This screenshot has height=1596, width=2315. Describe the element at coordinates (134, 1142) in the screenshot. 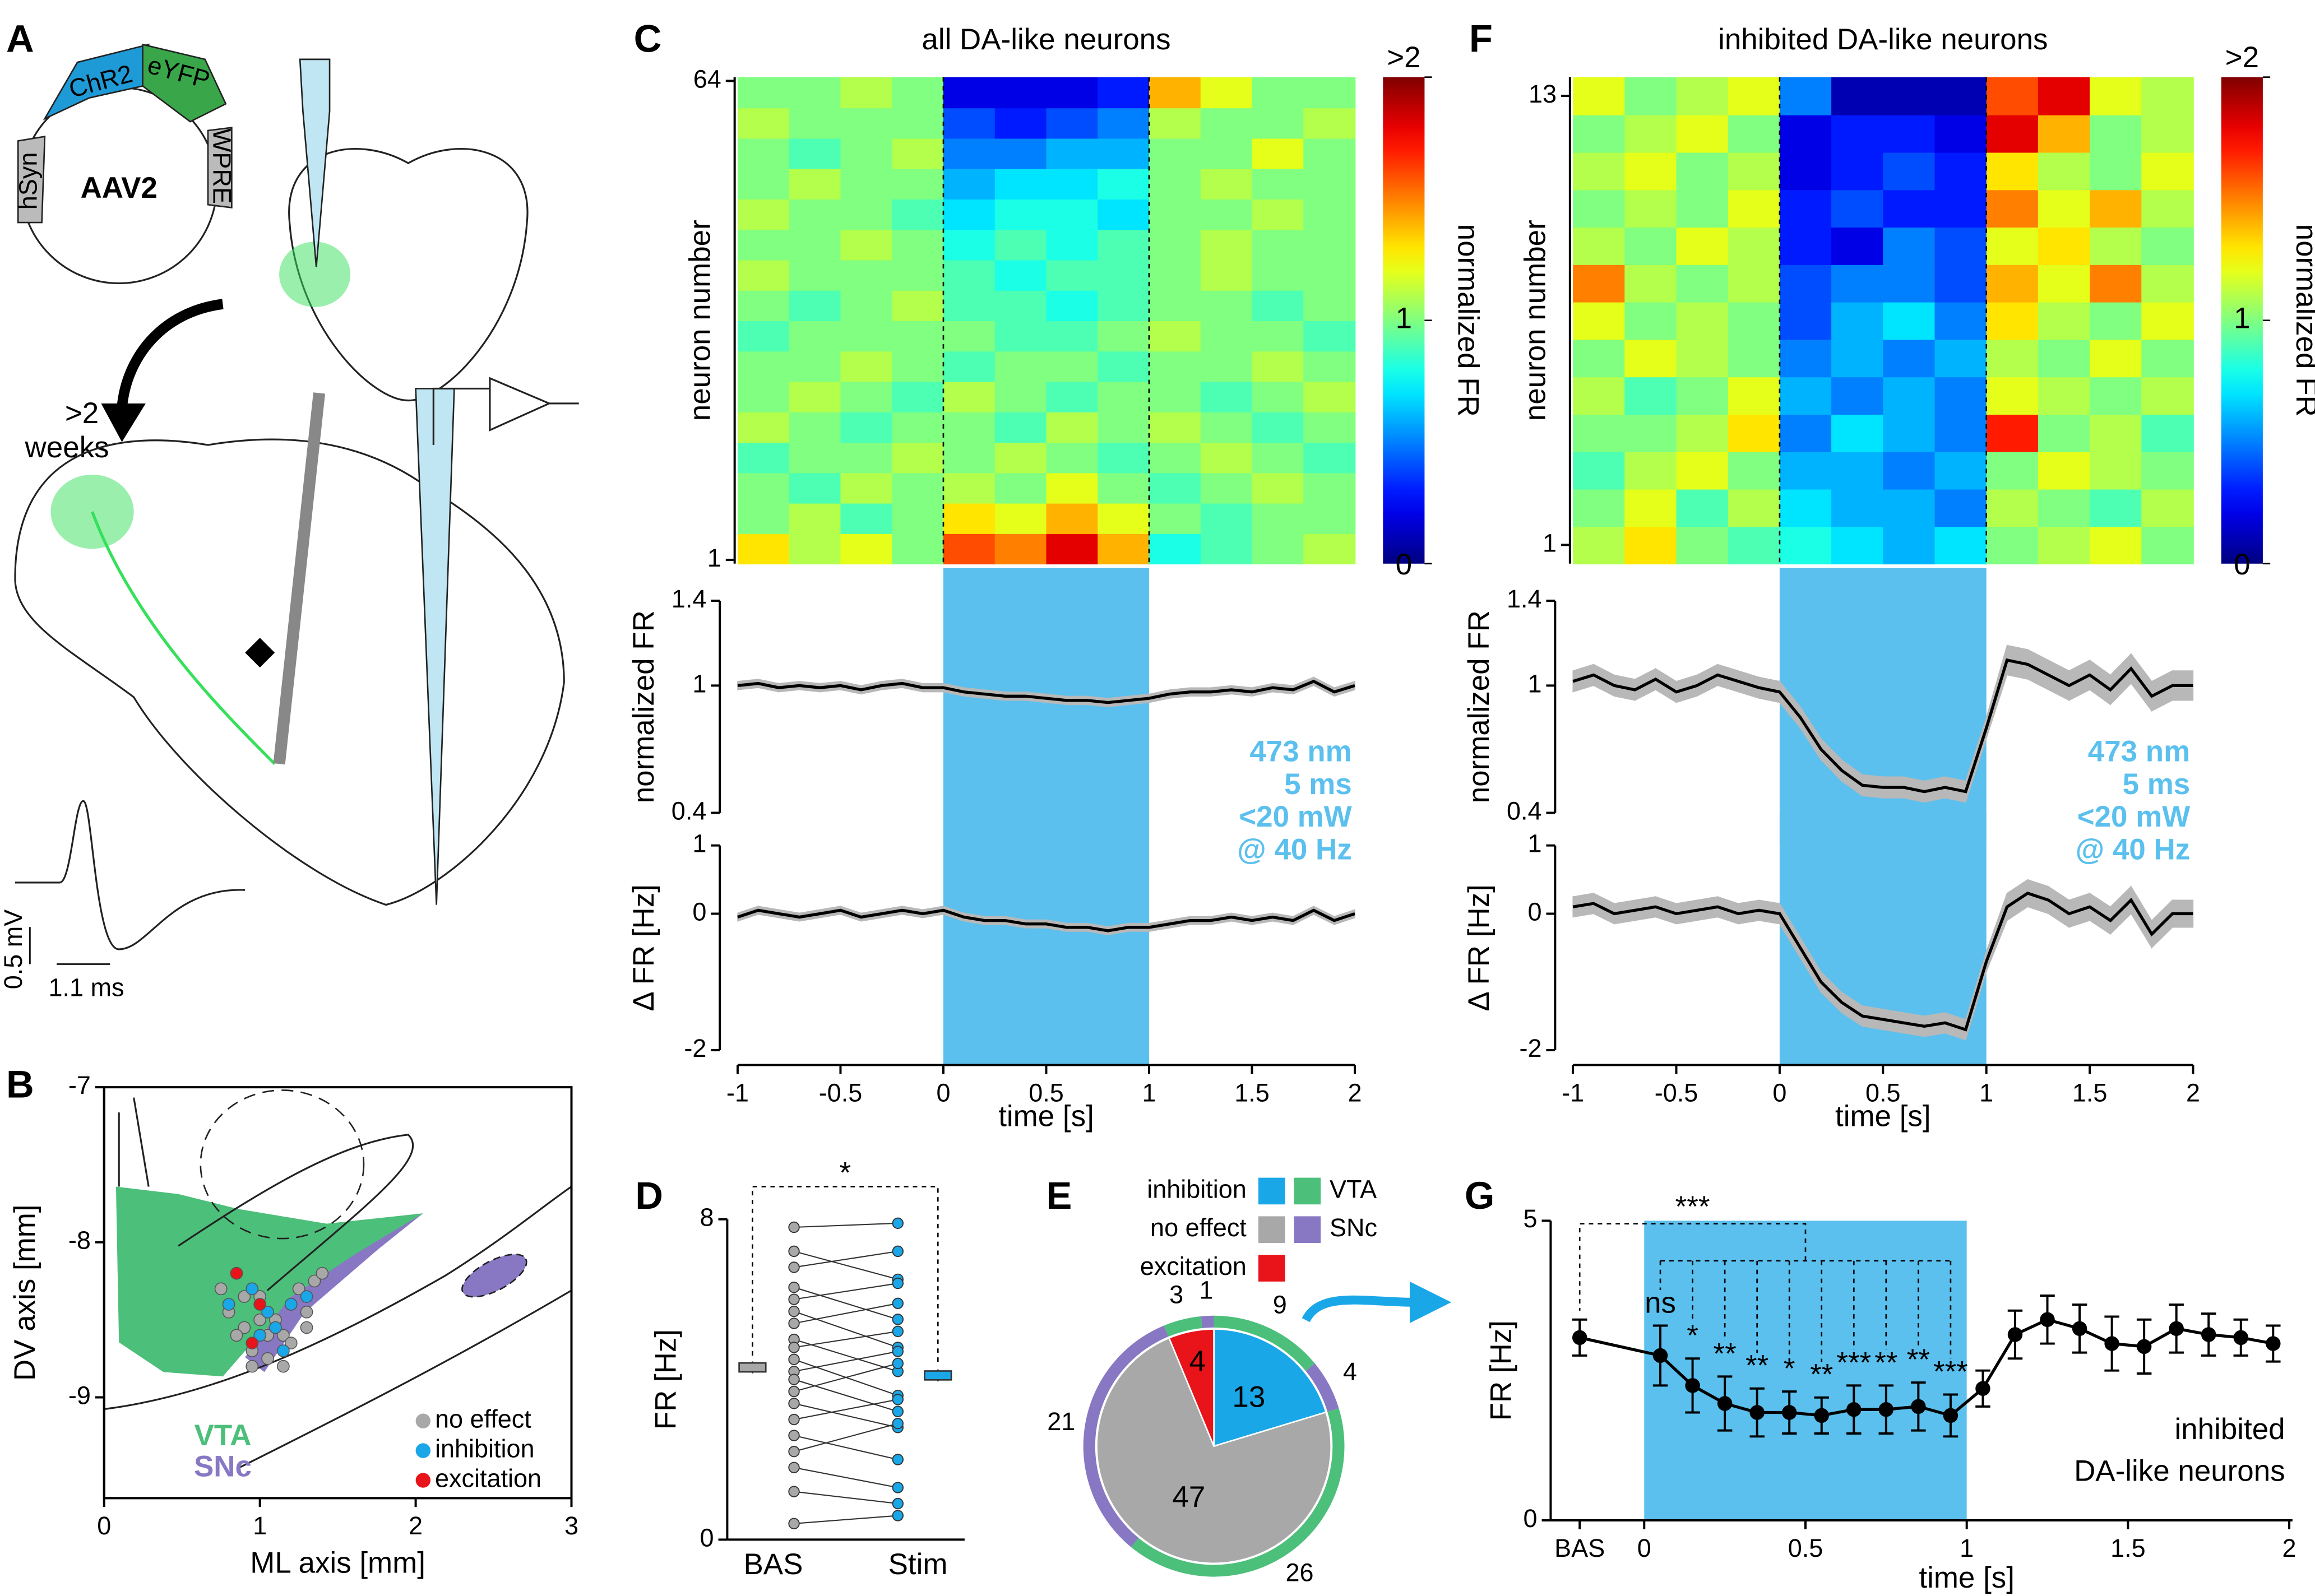

I see `midline` at that location.